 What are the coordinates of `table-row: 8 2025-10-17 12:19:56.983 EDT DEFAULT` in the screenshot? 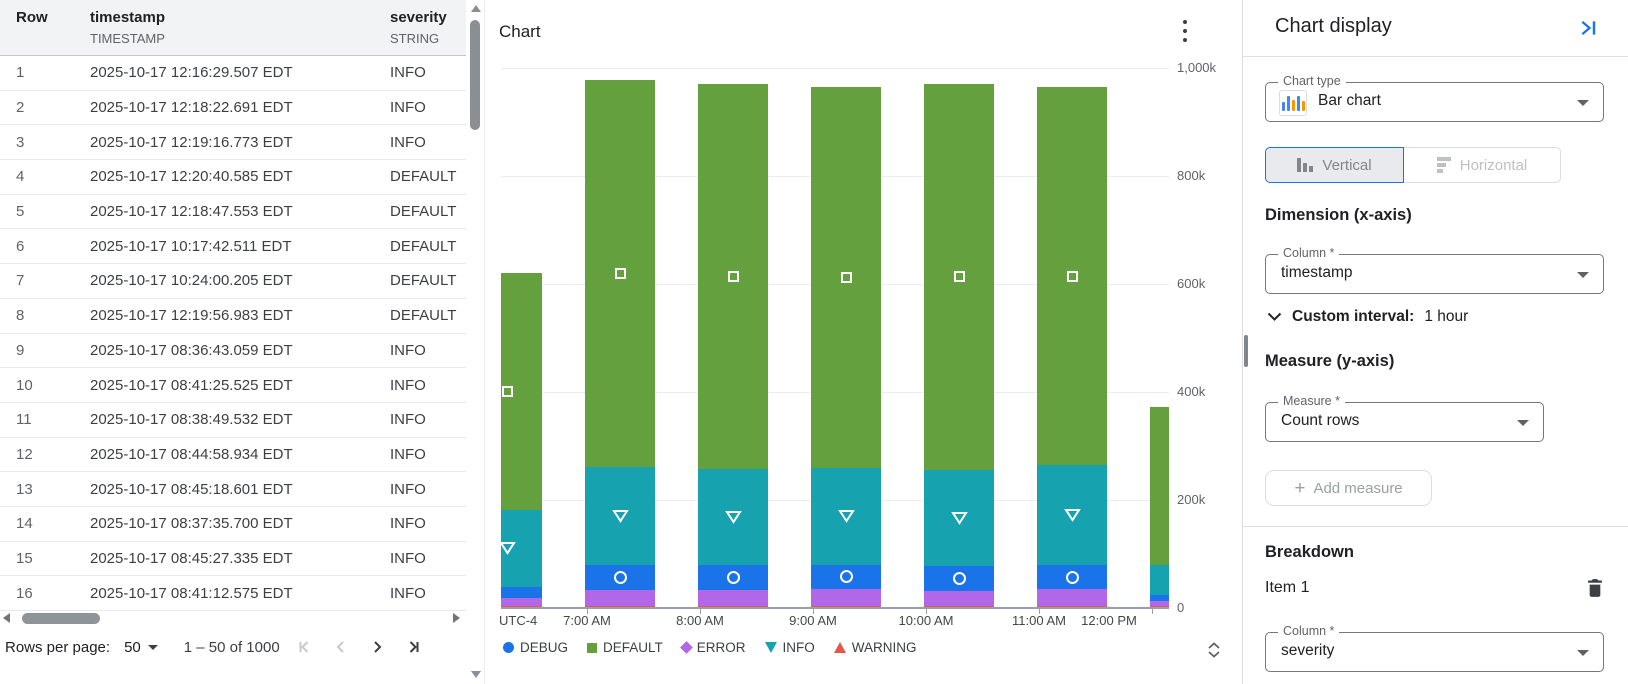 It's located at (233, 316).